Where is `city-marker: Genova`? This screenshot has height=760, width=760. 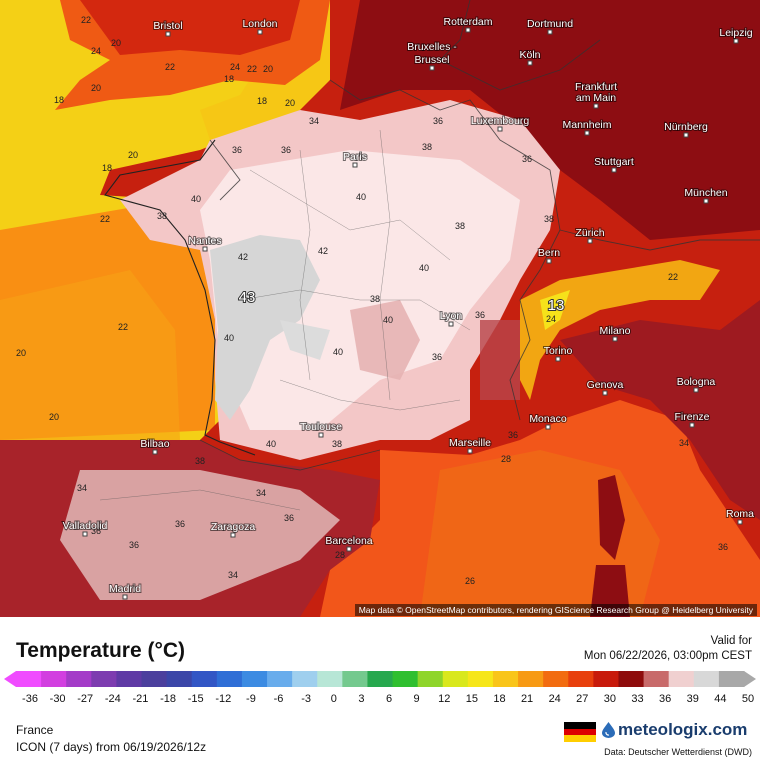
city-marker: Genova is located at coordinates (605, 387).